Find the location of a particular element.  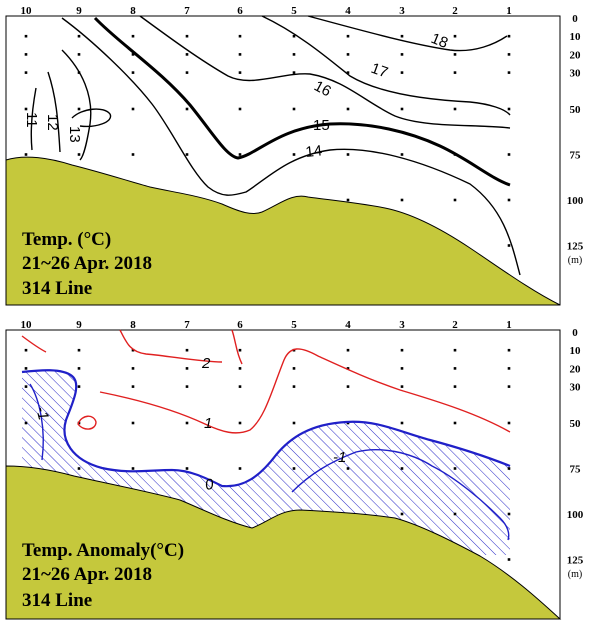

station-tick-7: 7 is located at coordinates (187, 11).